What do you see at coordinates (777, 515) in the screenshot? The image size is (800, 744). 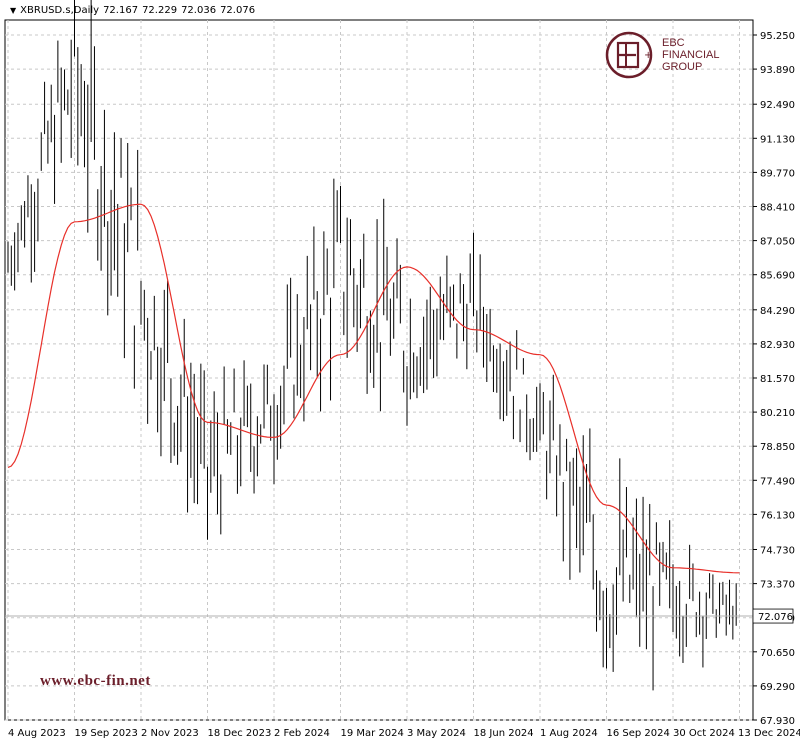 I see `y-tick-label: 76.130` at bounding box center [777, 515].